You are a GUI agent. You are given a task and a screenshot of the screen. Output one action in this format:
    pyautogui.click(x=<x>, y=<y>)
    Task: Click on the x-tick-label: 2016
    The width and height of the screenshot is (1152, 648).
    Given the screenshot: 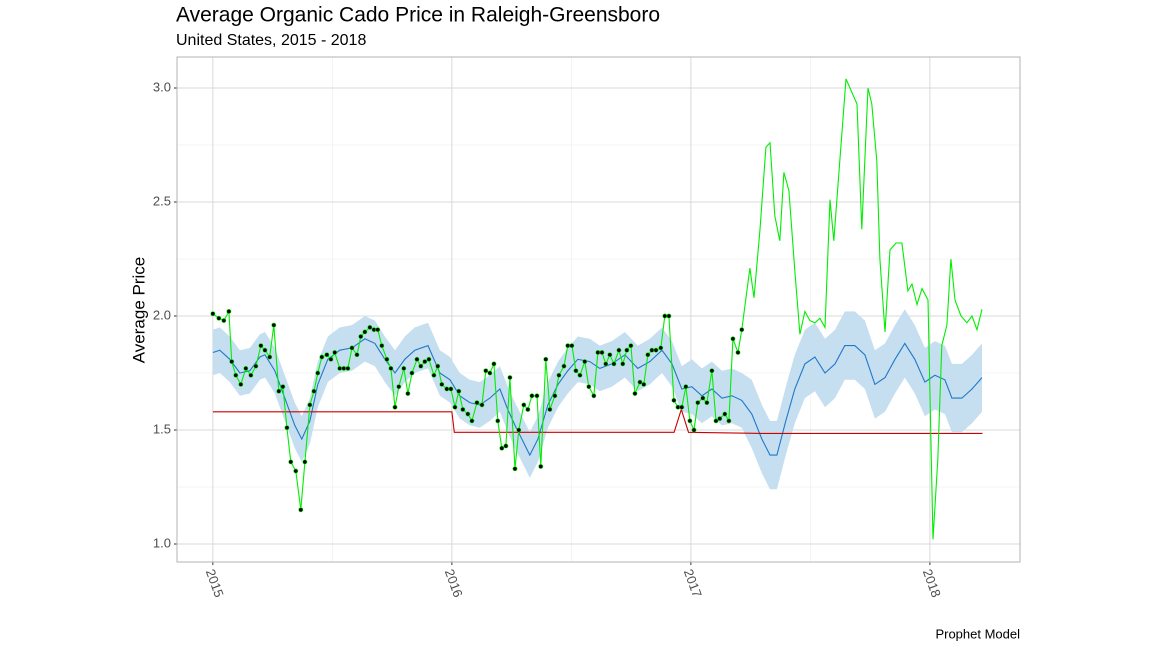 What is the action you would take?
    pyautogui.click(x=454, y=583)
    